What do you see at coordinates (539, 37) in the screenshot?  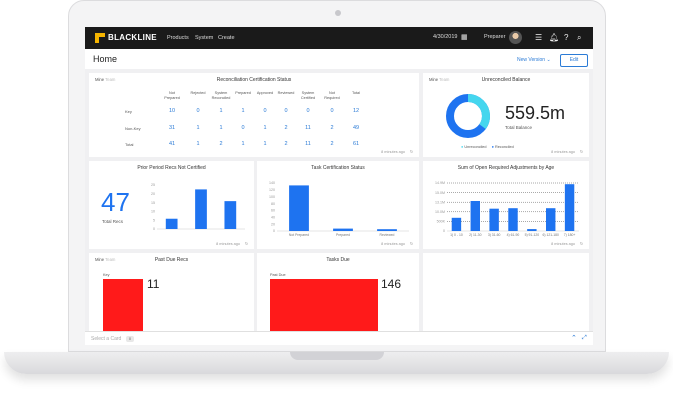 I see `list-icon: ☰` at bounding box center [539, 37].